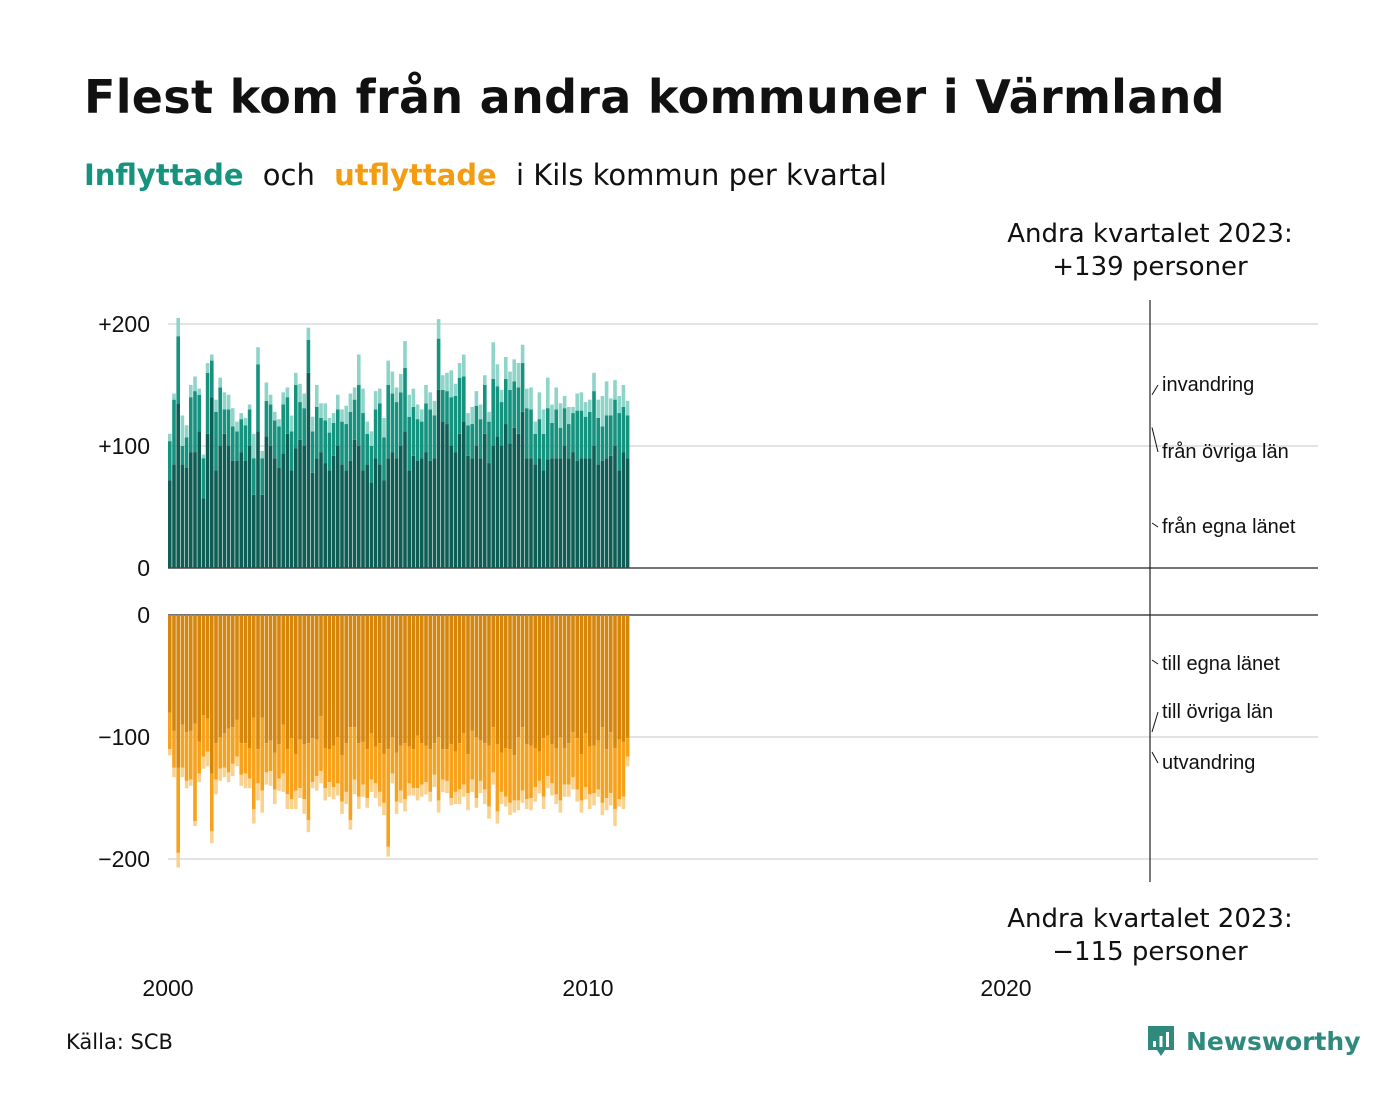  What do you see at coordinates (1273, 1041) in the screenshot?
I see `brand-name: Newsworthy` at bounding box center [1273, 1041].